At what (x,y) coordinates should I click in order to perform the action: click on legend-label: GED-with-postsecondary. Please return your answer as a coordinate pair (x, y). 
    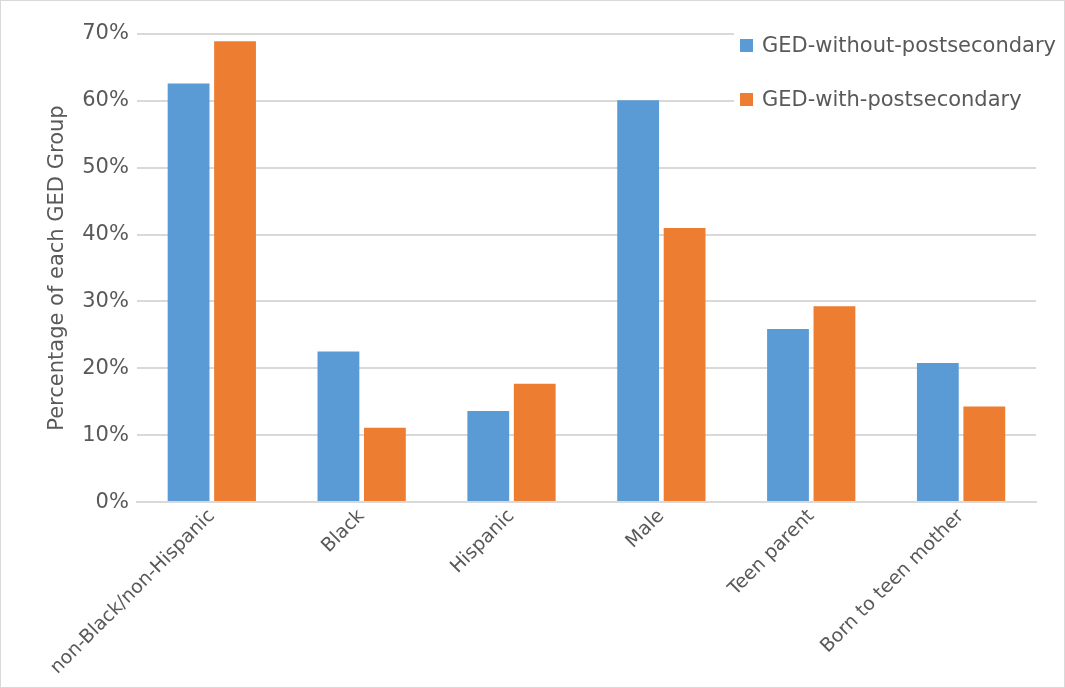
    Looking at the image, I should click on (892, 99).